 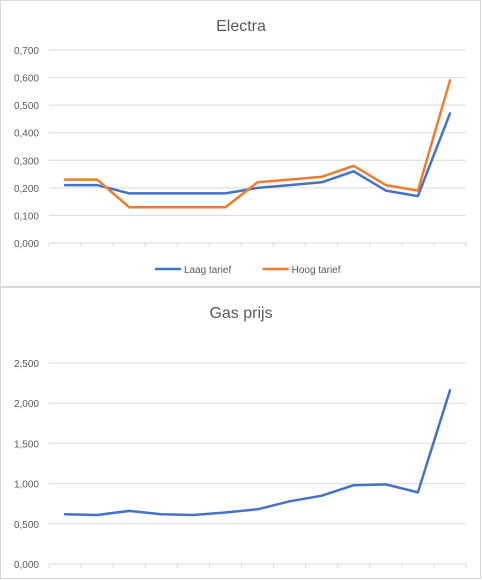 I want to click on legend-label: Laag tarief, so click(x=207, y=270).